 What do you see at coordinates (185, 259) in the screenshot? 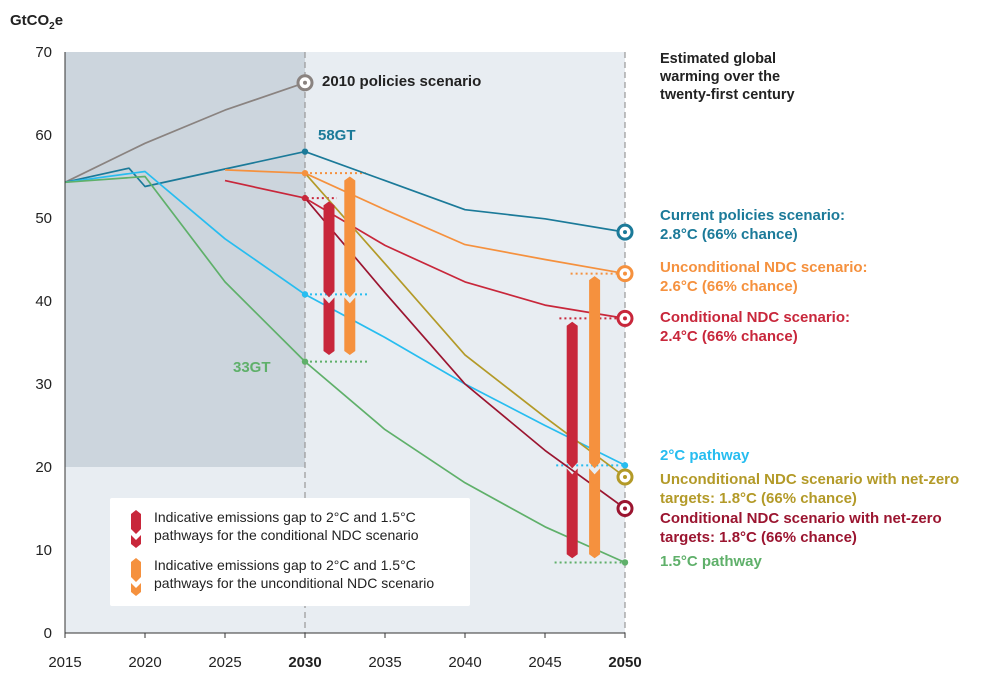
I see `historical-shading` at bounding box center [185, 259].